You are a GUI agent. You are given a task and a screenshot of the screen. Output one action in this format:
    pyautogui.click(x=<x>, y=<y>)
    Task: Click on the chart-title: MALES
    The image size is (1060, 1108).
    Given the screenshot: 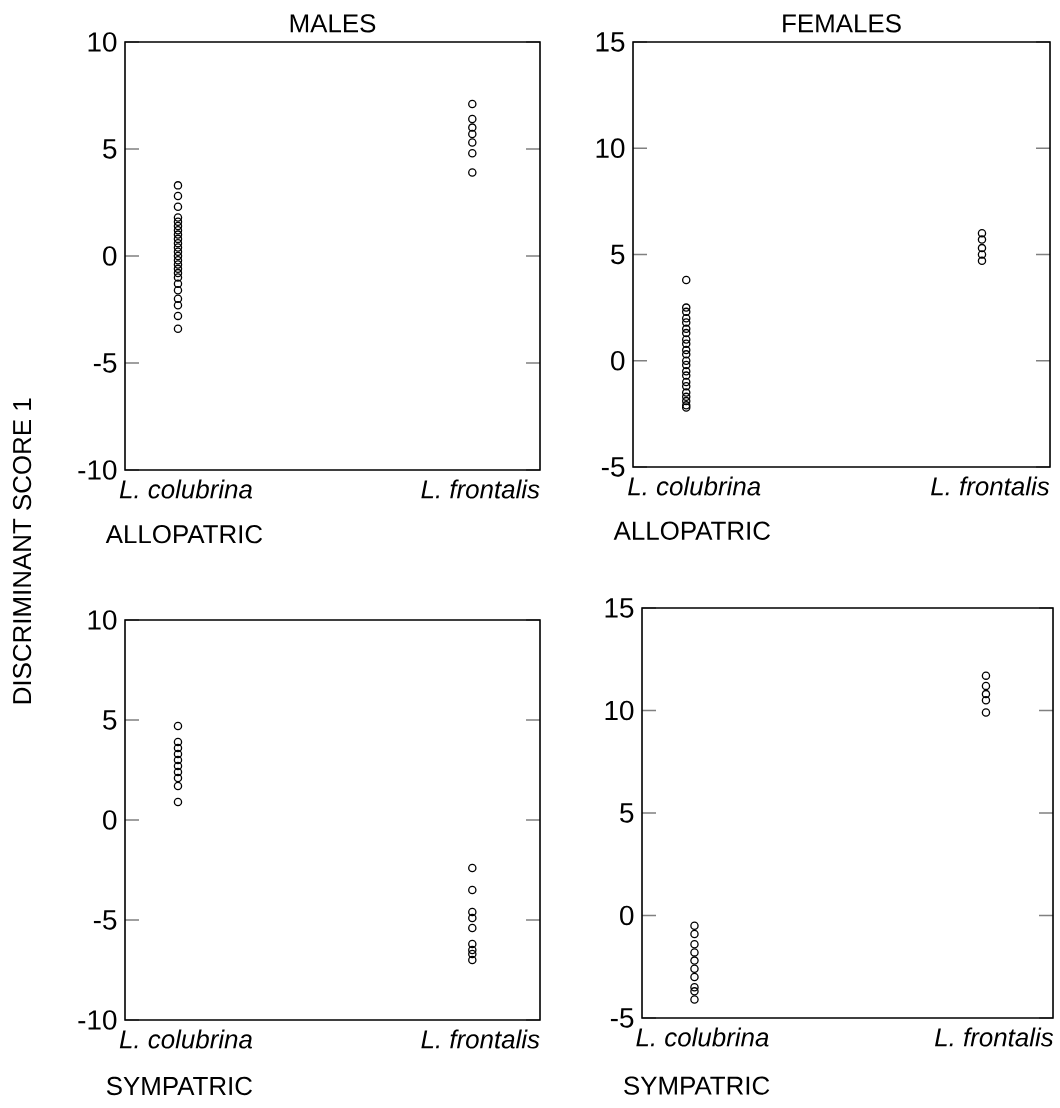 What is the action you would take?
    pyautogui.click(x=333, y=23)
    